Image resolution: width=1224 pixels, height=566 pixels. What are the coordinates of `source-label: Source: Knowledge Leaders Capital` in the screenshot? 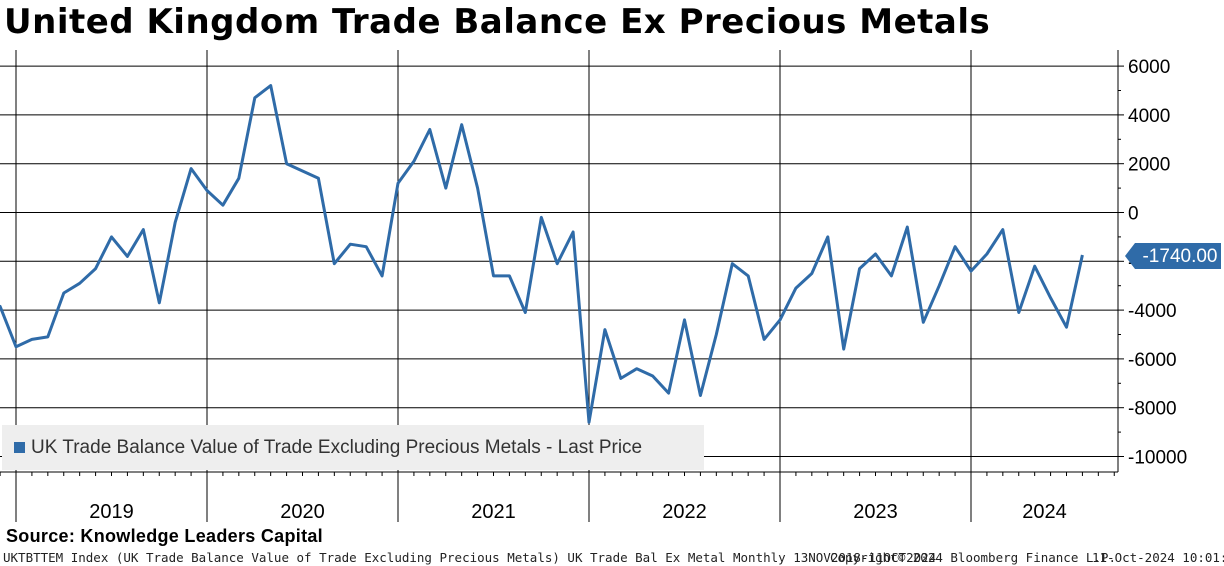 It's located at (164, 536).